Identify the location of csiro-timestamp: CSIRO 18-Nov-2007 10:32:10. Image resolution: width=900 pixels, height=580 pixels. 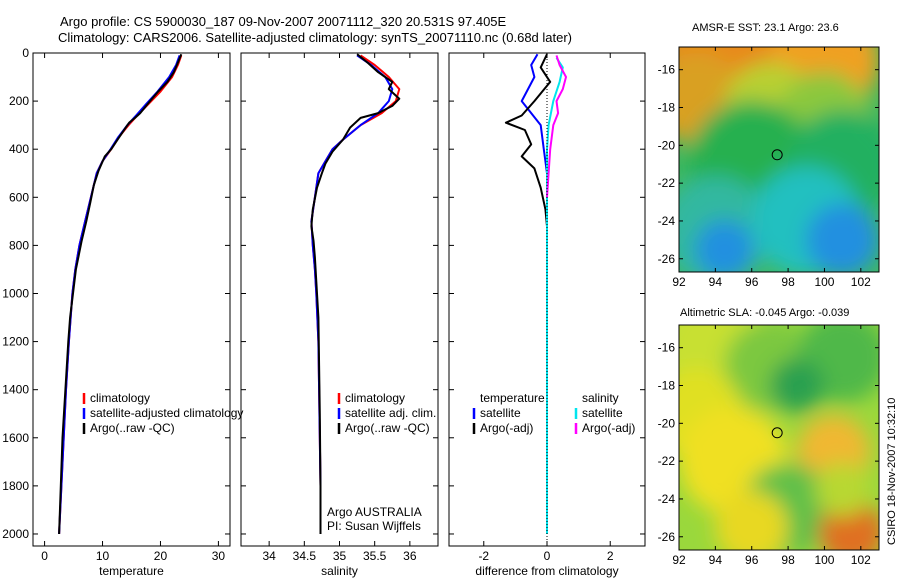
(892, 471).